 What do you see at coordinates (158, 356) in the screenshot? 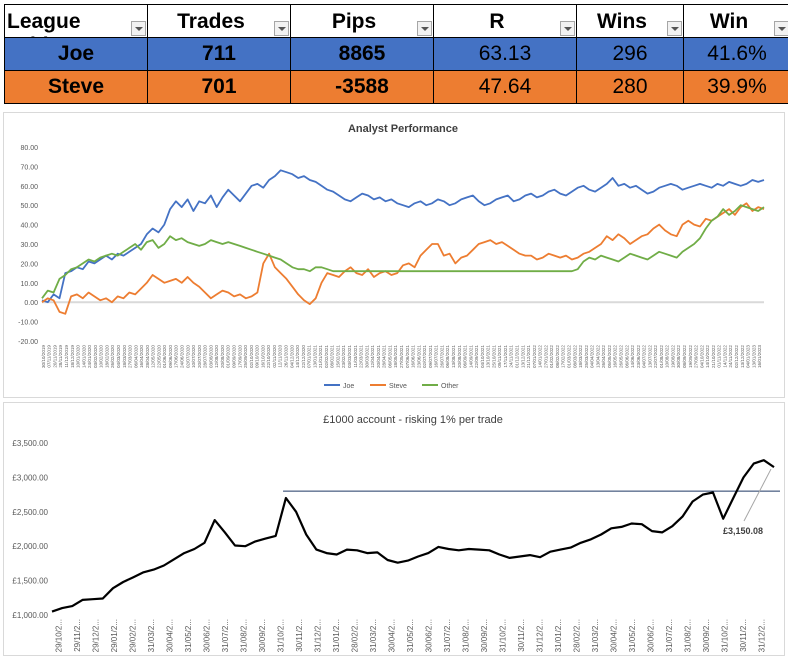
I see `x-tick-label: 22/05/2020` at bounding box center [158, 356].